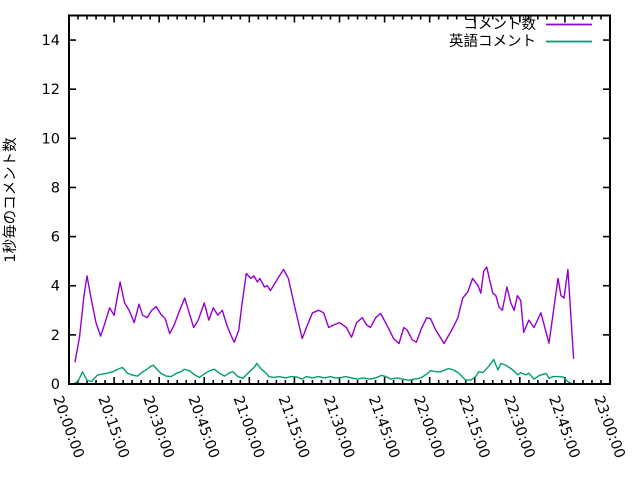 The height and width of the screenshot is (480, 640). What do you see at coordinates (10, 200) in the screenshot?
I see `y-axis-title: 1秒毎のコメント数` at bounding box center [10, 200].